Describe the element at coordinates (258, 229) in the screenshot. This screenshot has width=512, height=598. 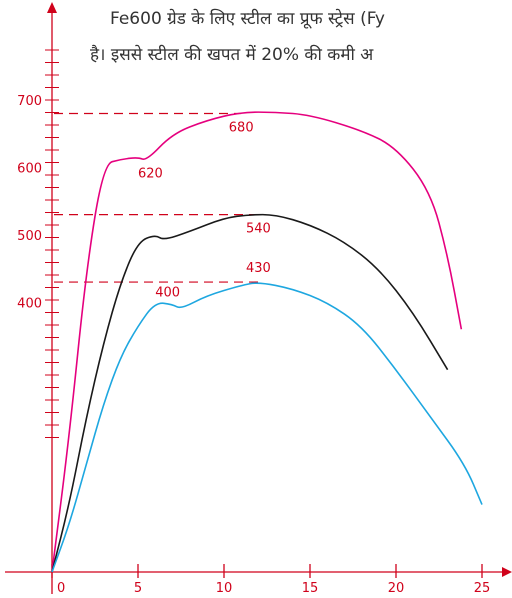
I see `peak-label-1: 540` at that location.